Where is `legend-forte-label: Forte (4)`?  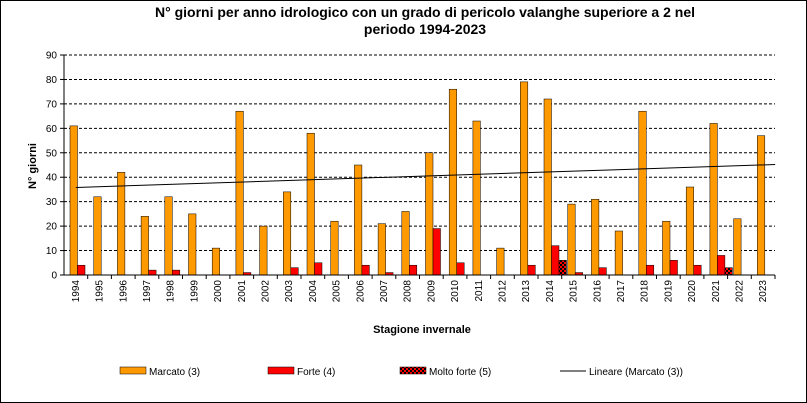 legend-forte-label: Forte (4) is located at coordinates (316, 372).